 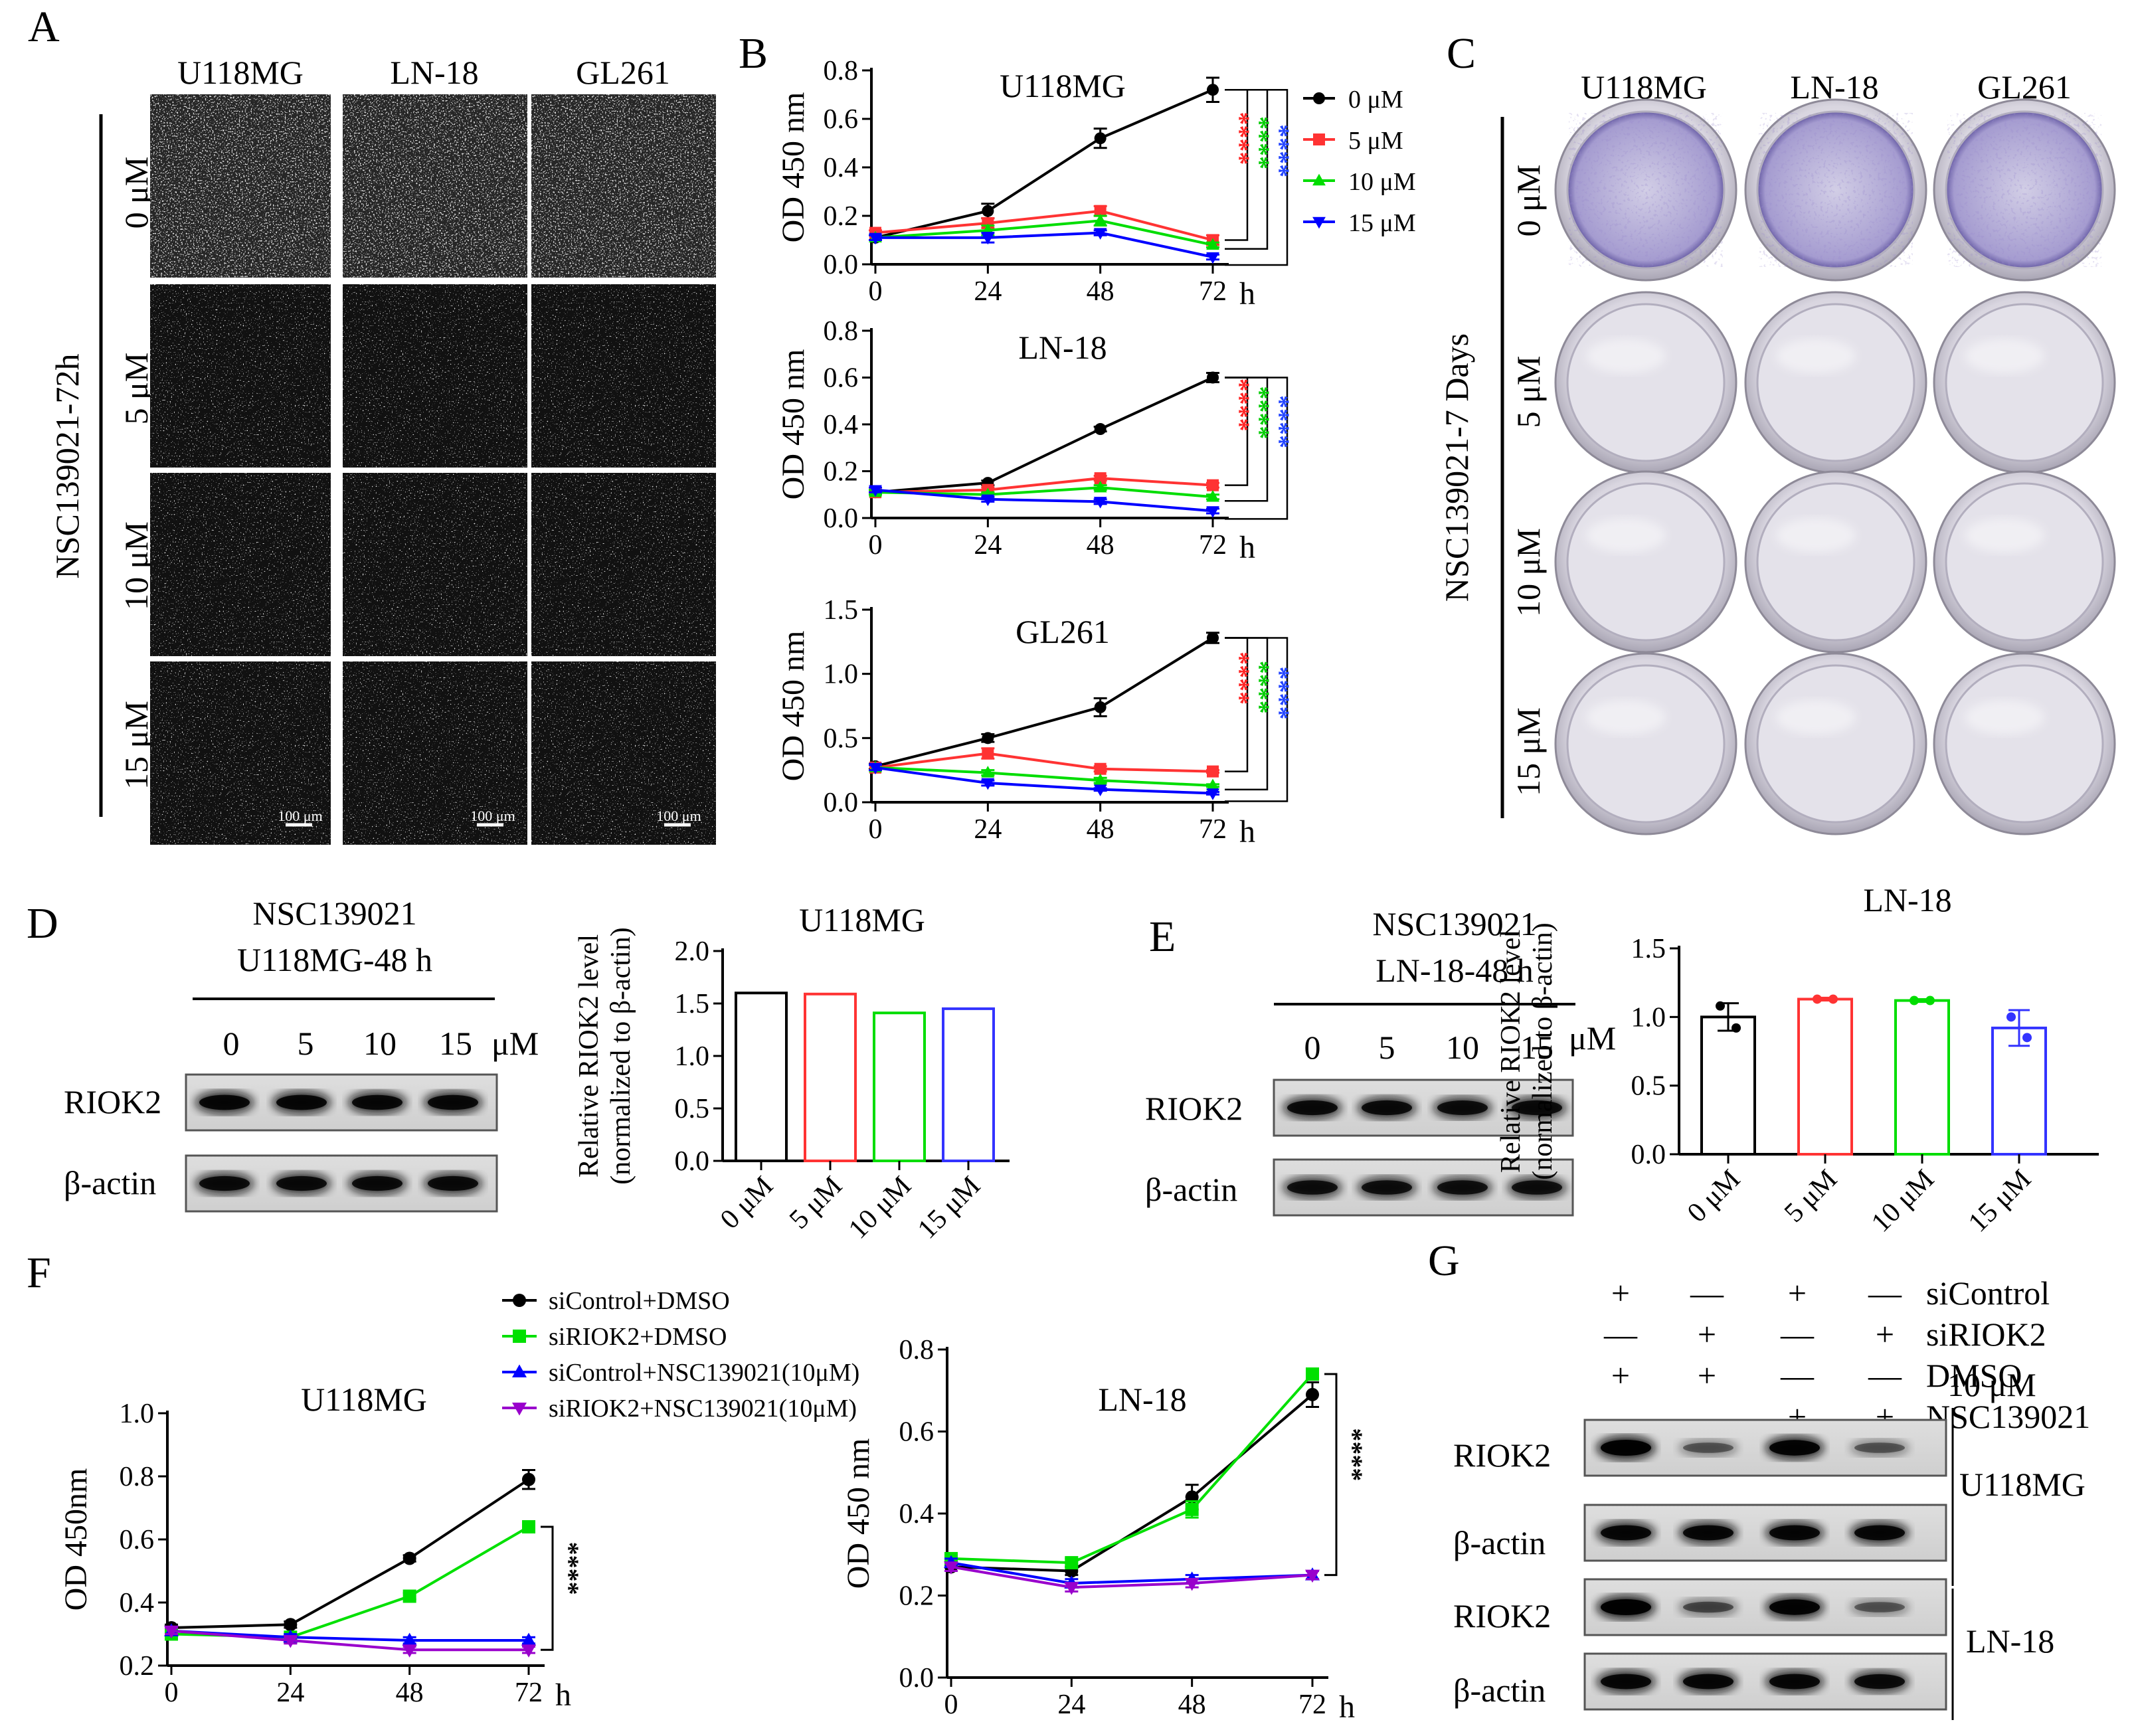 I want to click on panel-c-side-label: NSC139021-7 Days, so click(x=1456, y=468).